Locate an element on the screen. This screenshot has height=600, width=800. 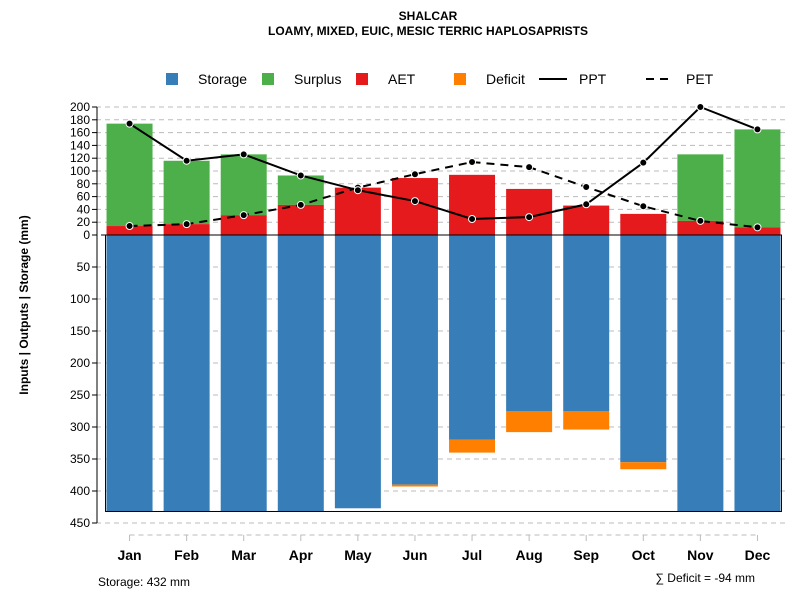
x-tick-label-jan: Jan is located at coordinates (129, 555).